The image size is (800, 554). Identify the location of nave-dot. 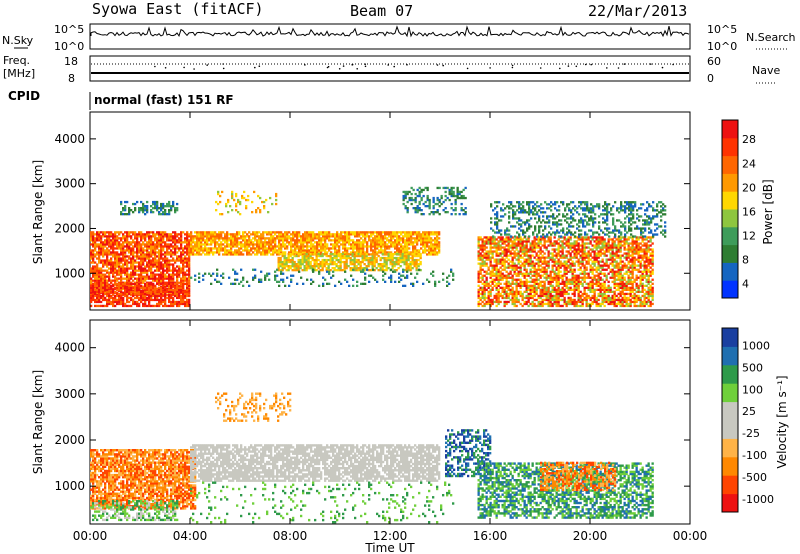
(443, 65).